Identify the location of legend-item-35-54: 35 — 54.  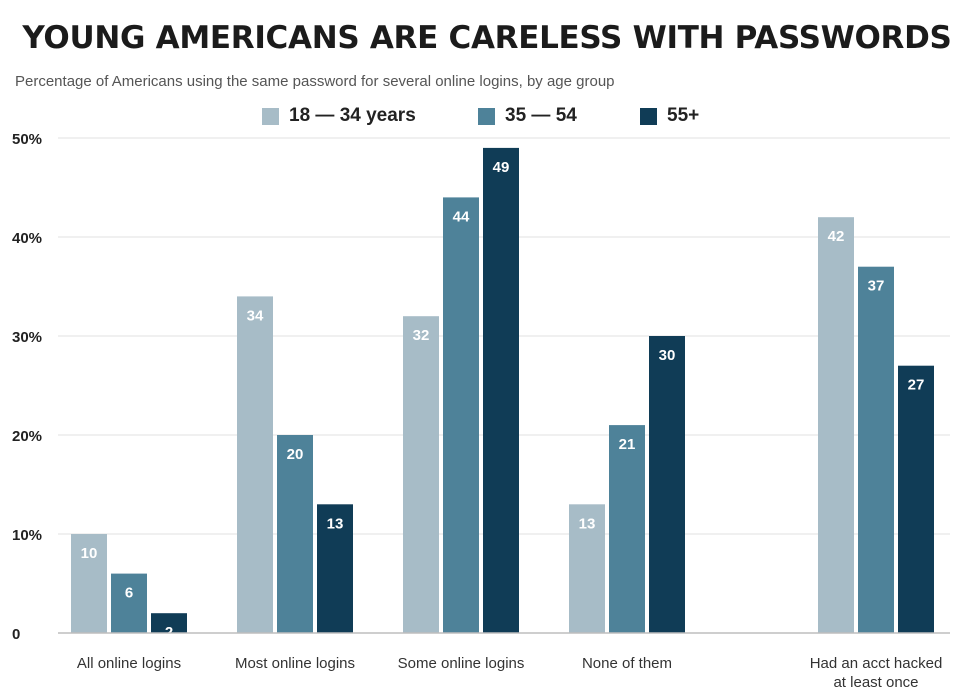
(527, 116).